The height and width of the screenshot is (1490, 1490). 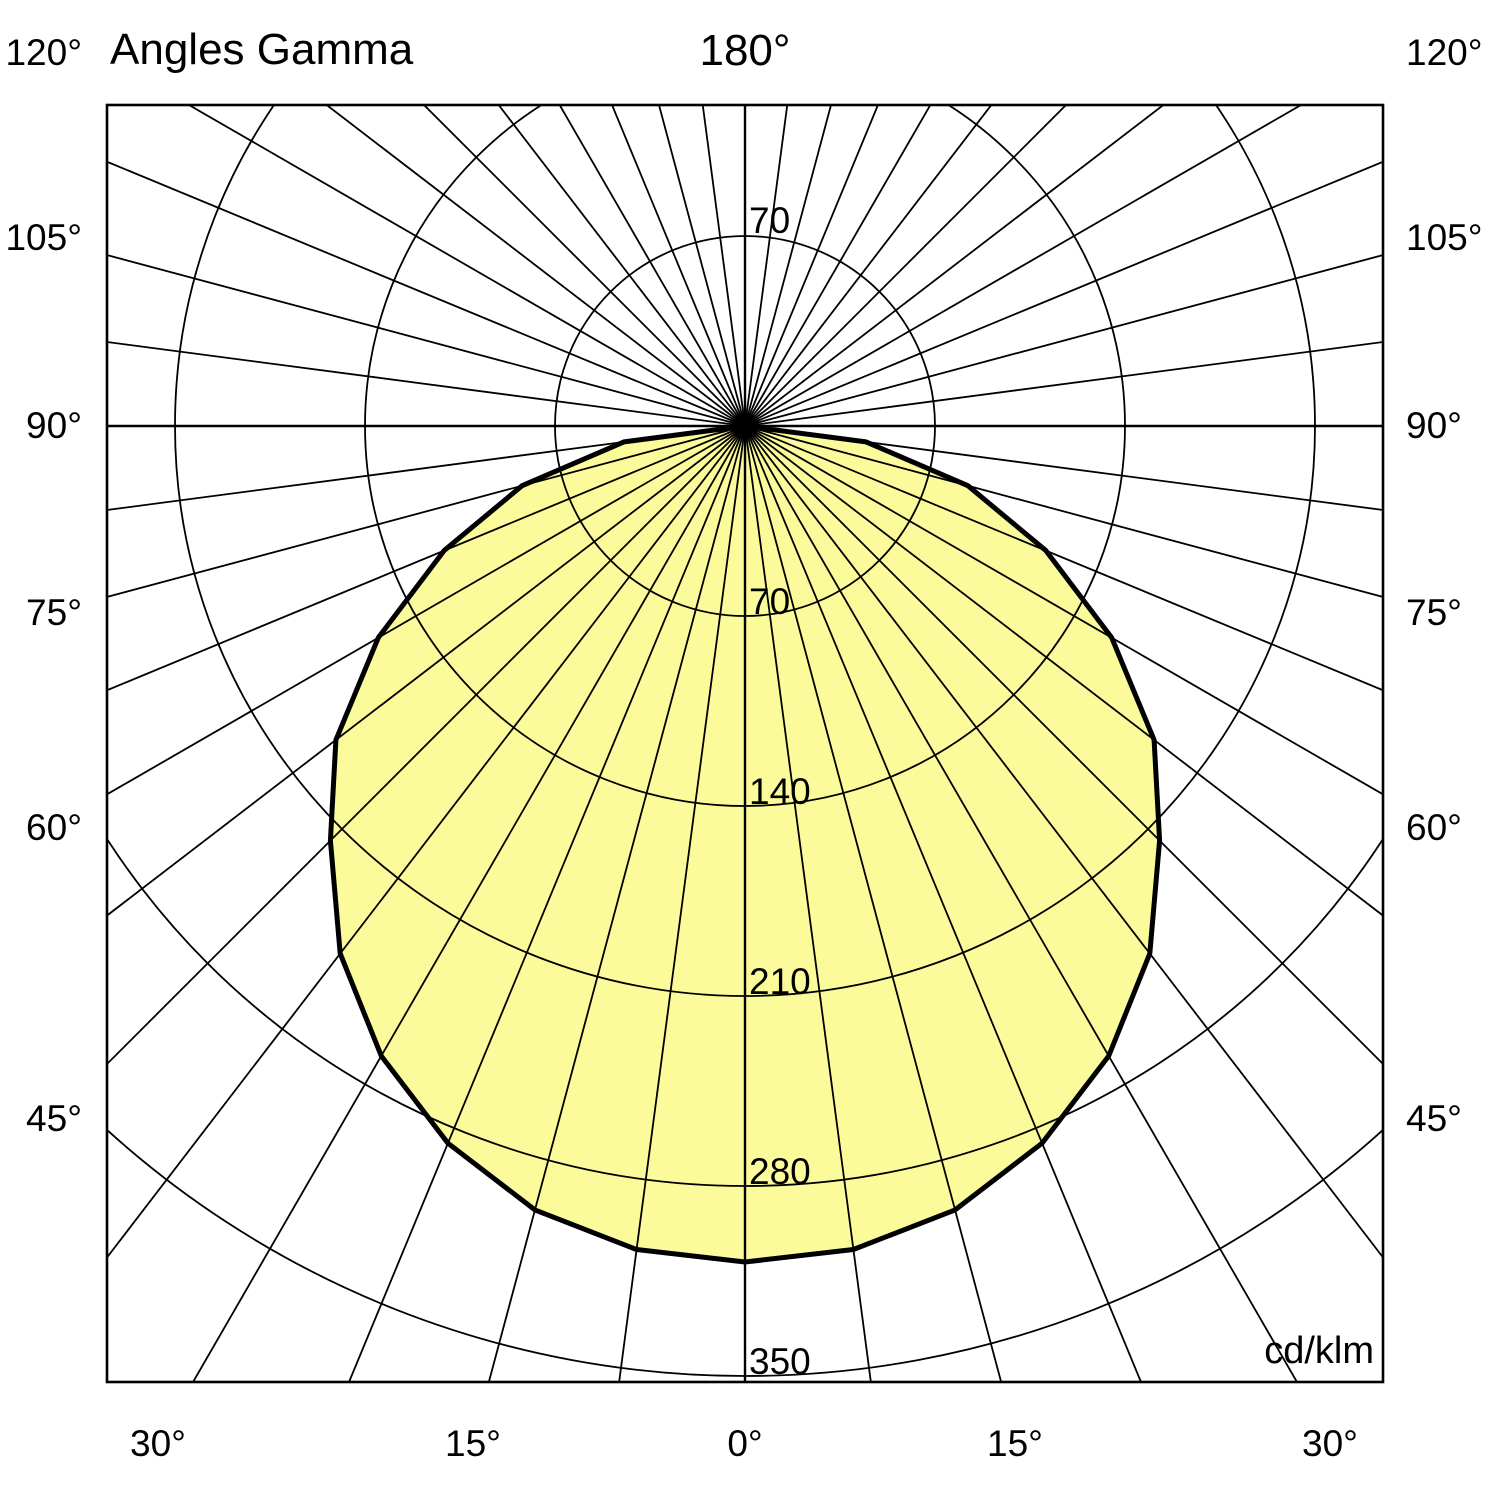 I want to click on gamma-label-right-120: 120°, so click(x=1444, y=52).